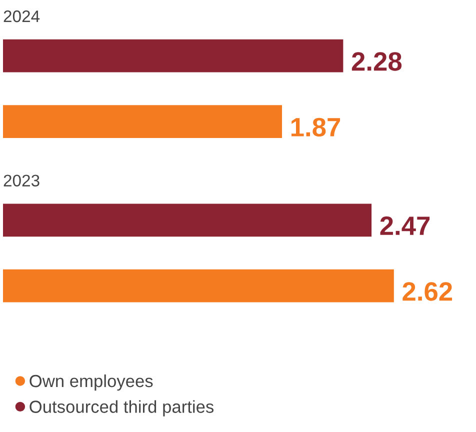 The image size is (476, 432). I want to click on data-label: 2.47, so click(405, 225).